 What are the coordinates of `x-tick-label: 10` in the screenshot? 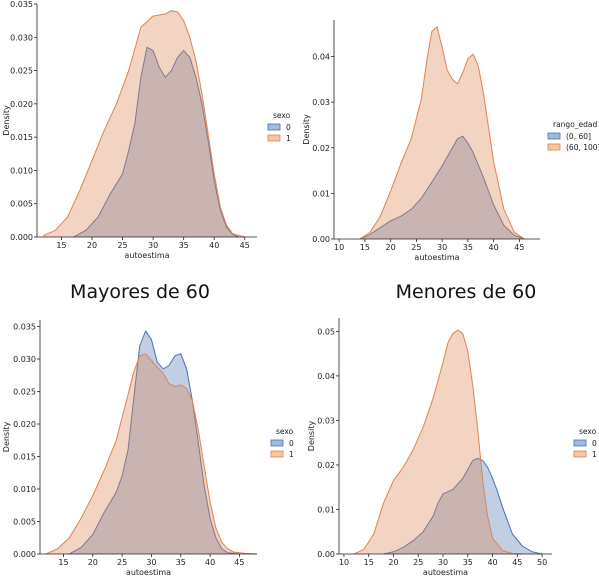 It's located at (344, 562).